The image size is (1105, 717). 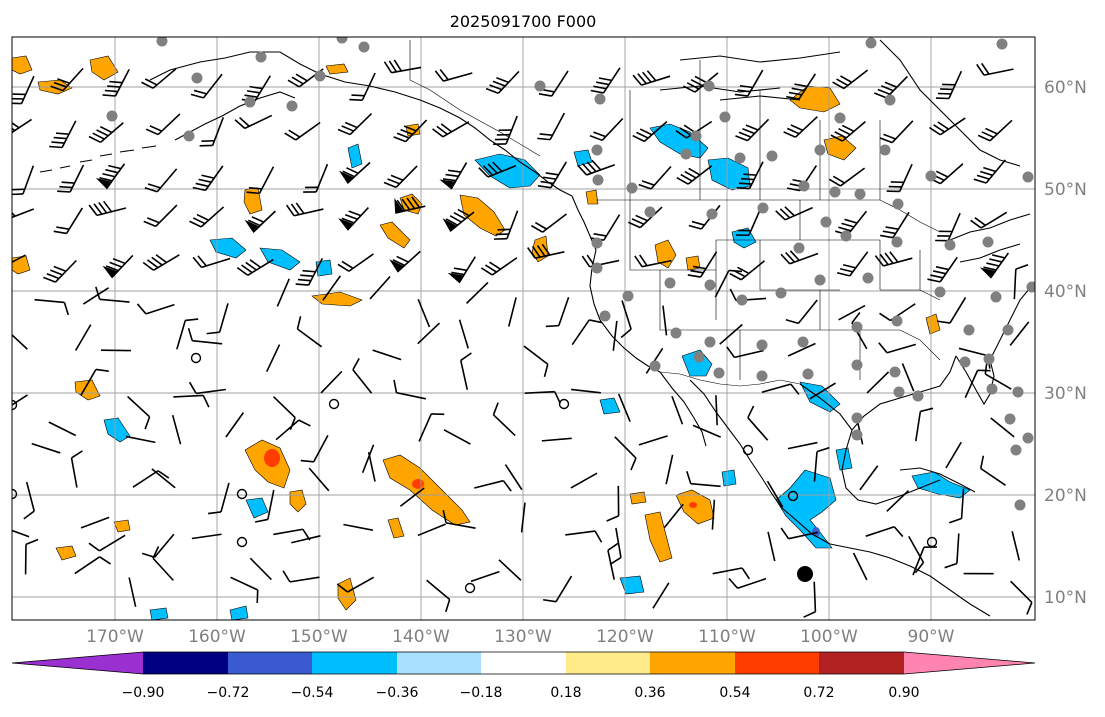 I want to click on lat-label: 30°N, so click(x=1065, y=394).